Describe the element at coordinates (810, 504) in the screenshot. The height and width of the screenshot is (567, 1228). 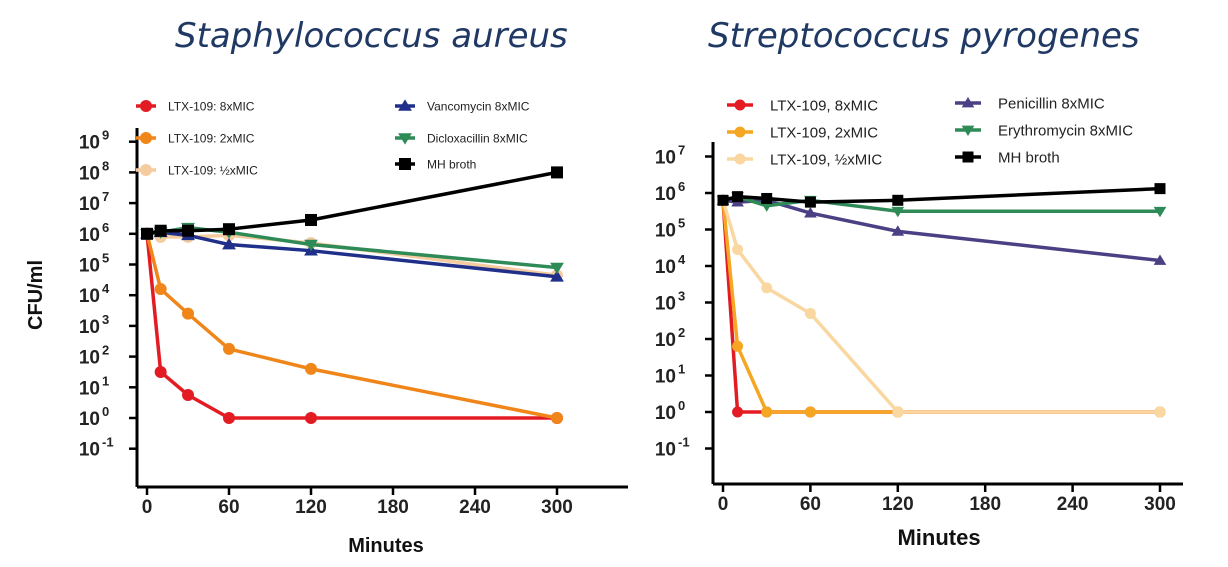
I see `x-tick-label: 60` at that location.